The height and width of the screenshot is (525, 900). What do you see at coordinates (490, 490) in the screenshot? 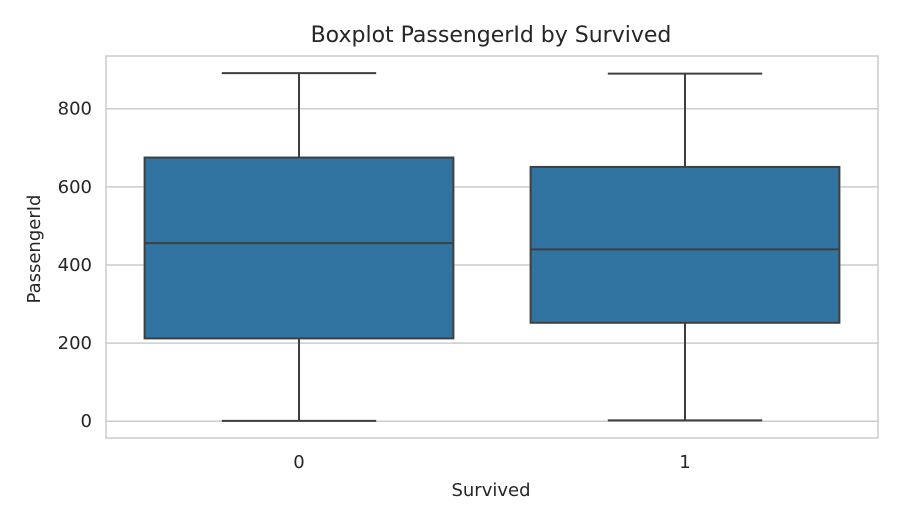
I see `x-axis-label: Survived` at bounding box center [490, 490].